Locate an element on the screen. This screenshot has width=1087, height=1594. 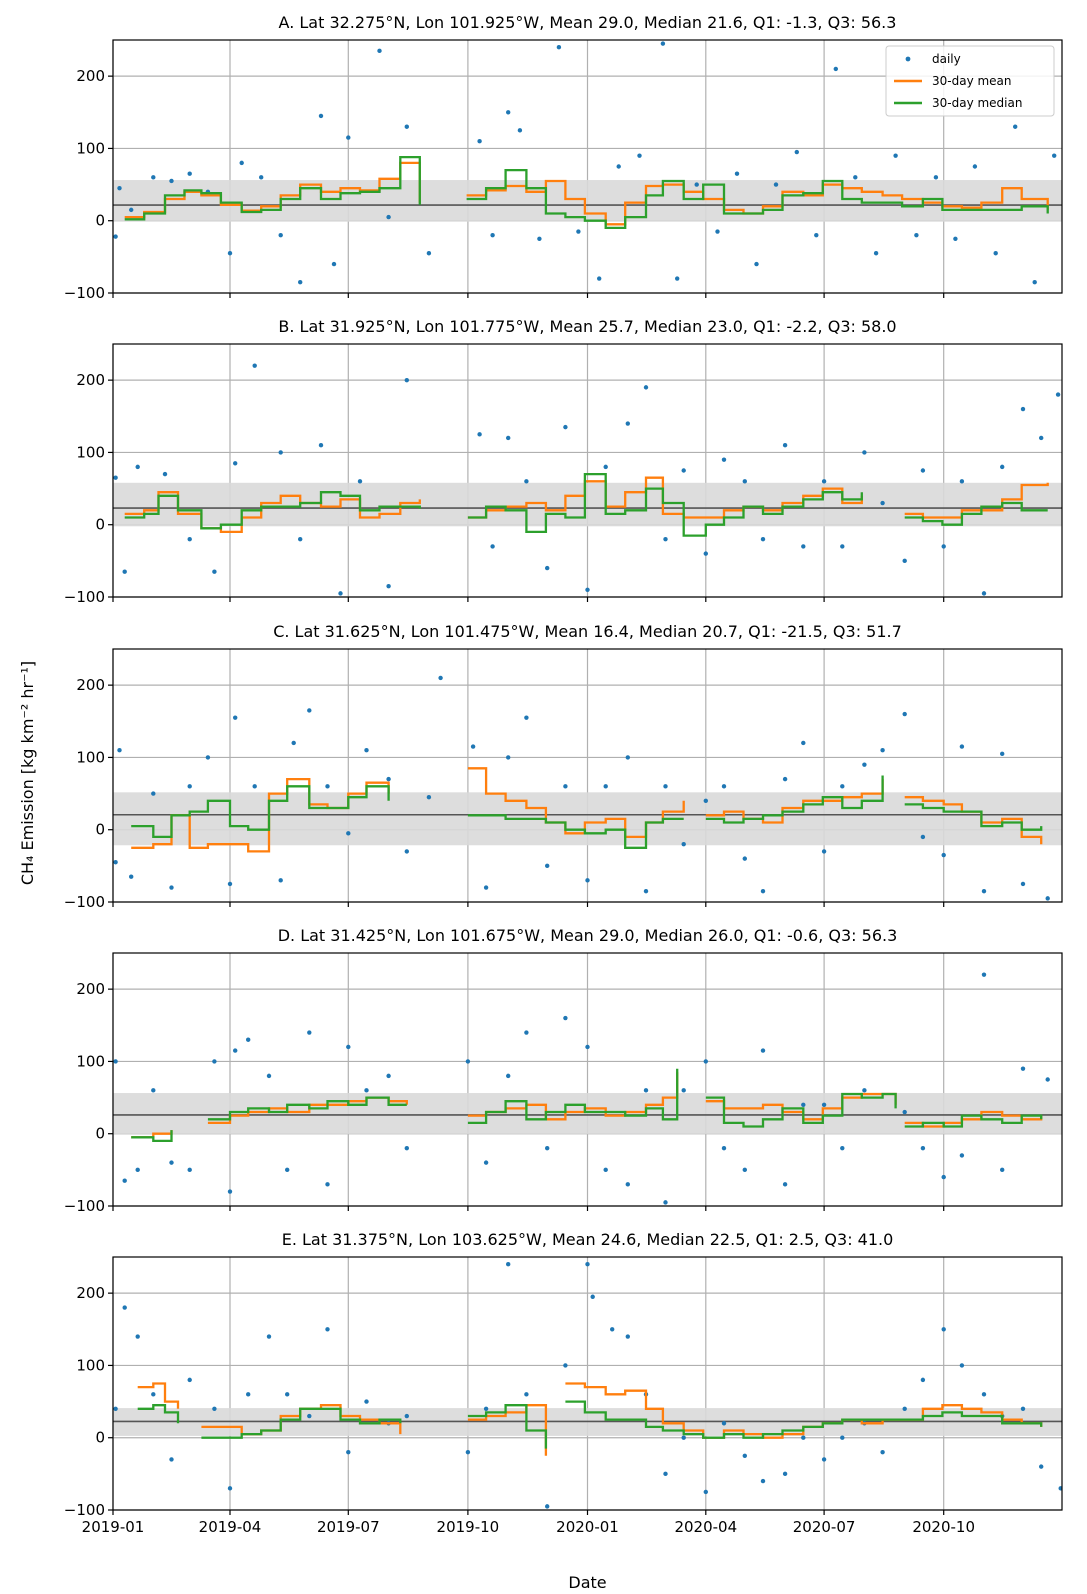
legend: daily 30-day mean 30-day median is located at coordinates (970, 81).